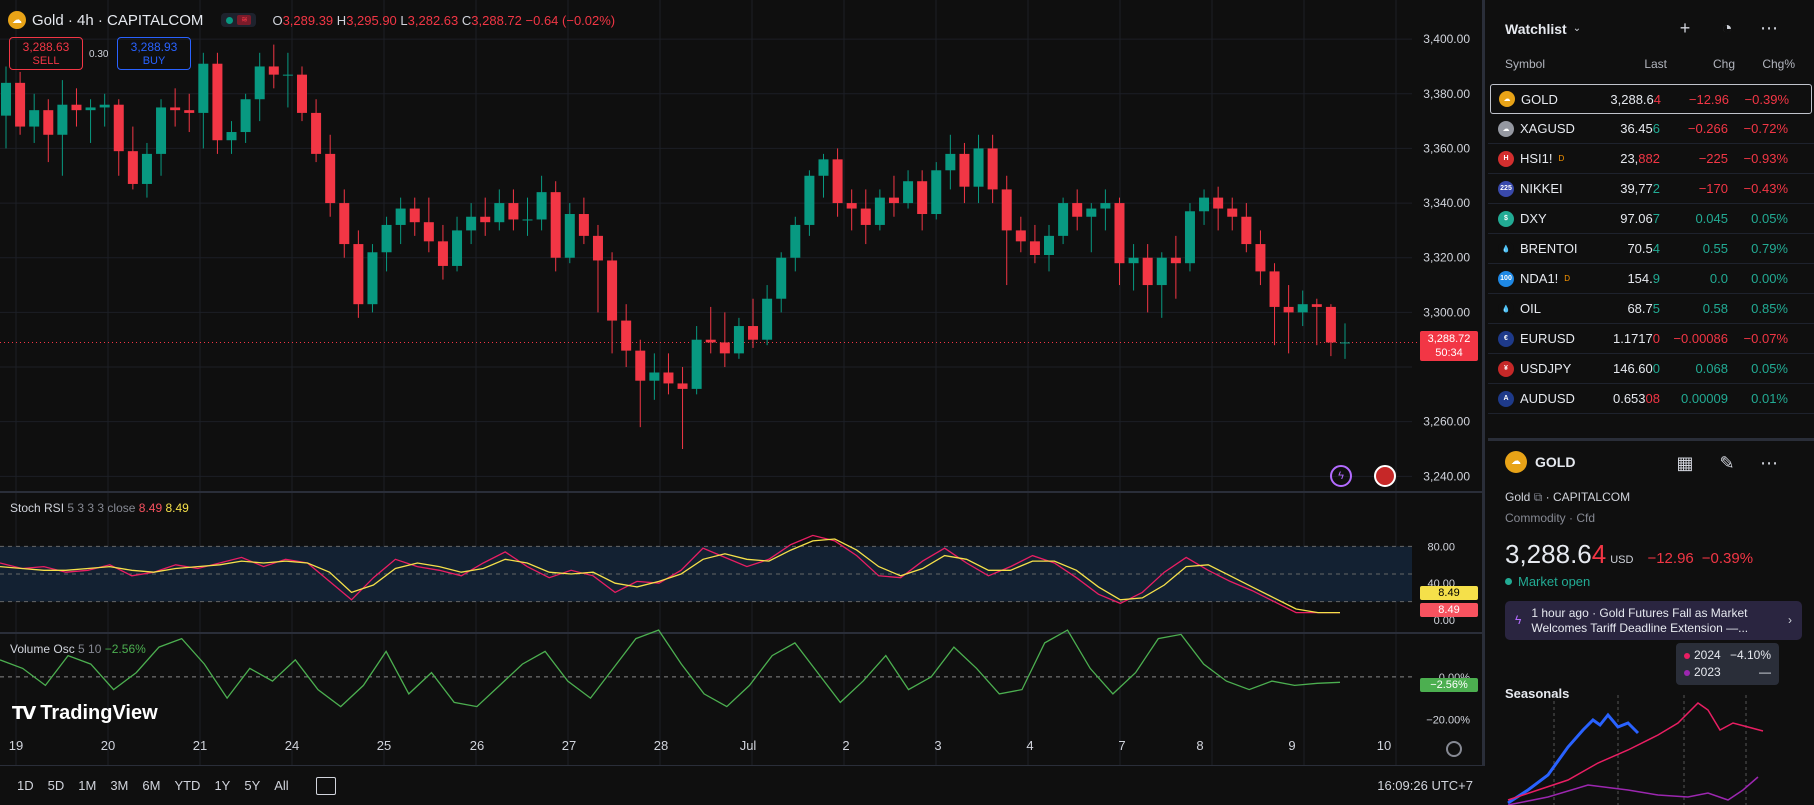 The image size is (1814, 805). I want to click on range-5d-button: 5D, so click(56, 785).